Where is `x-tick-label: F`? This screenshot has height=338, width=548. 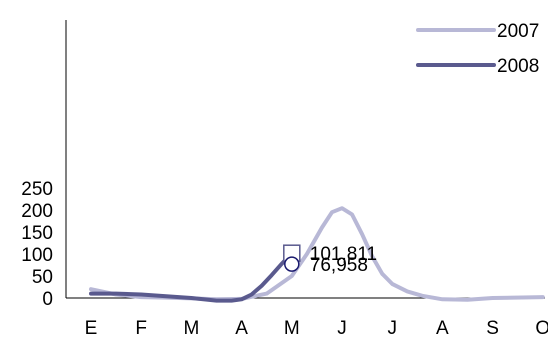 x-tick-label: F is located at coordinates (141, 328).